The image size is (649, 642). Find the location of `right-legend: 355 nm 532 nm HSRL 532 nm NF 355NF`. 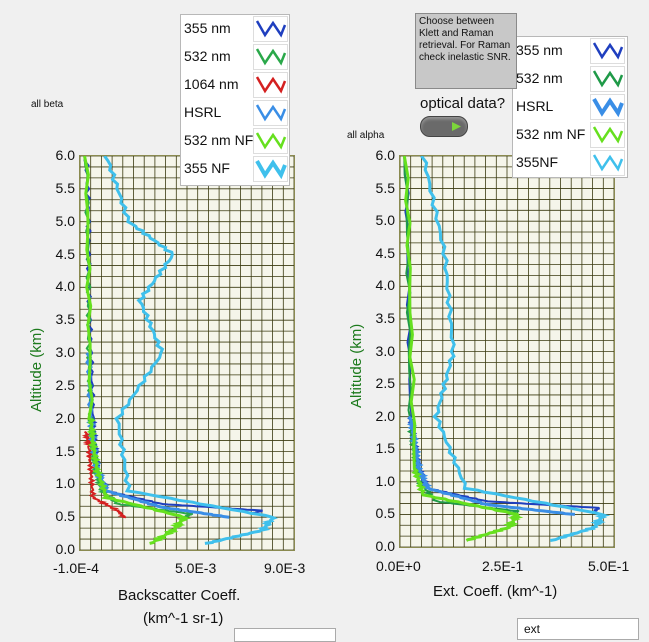

right-legend: 355 nm 532 nm HSRL 532 nm NF 355NF is located at coordinates (570, 107).